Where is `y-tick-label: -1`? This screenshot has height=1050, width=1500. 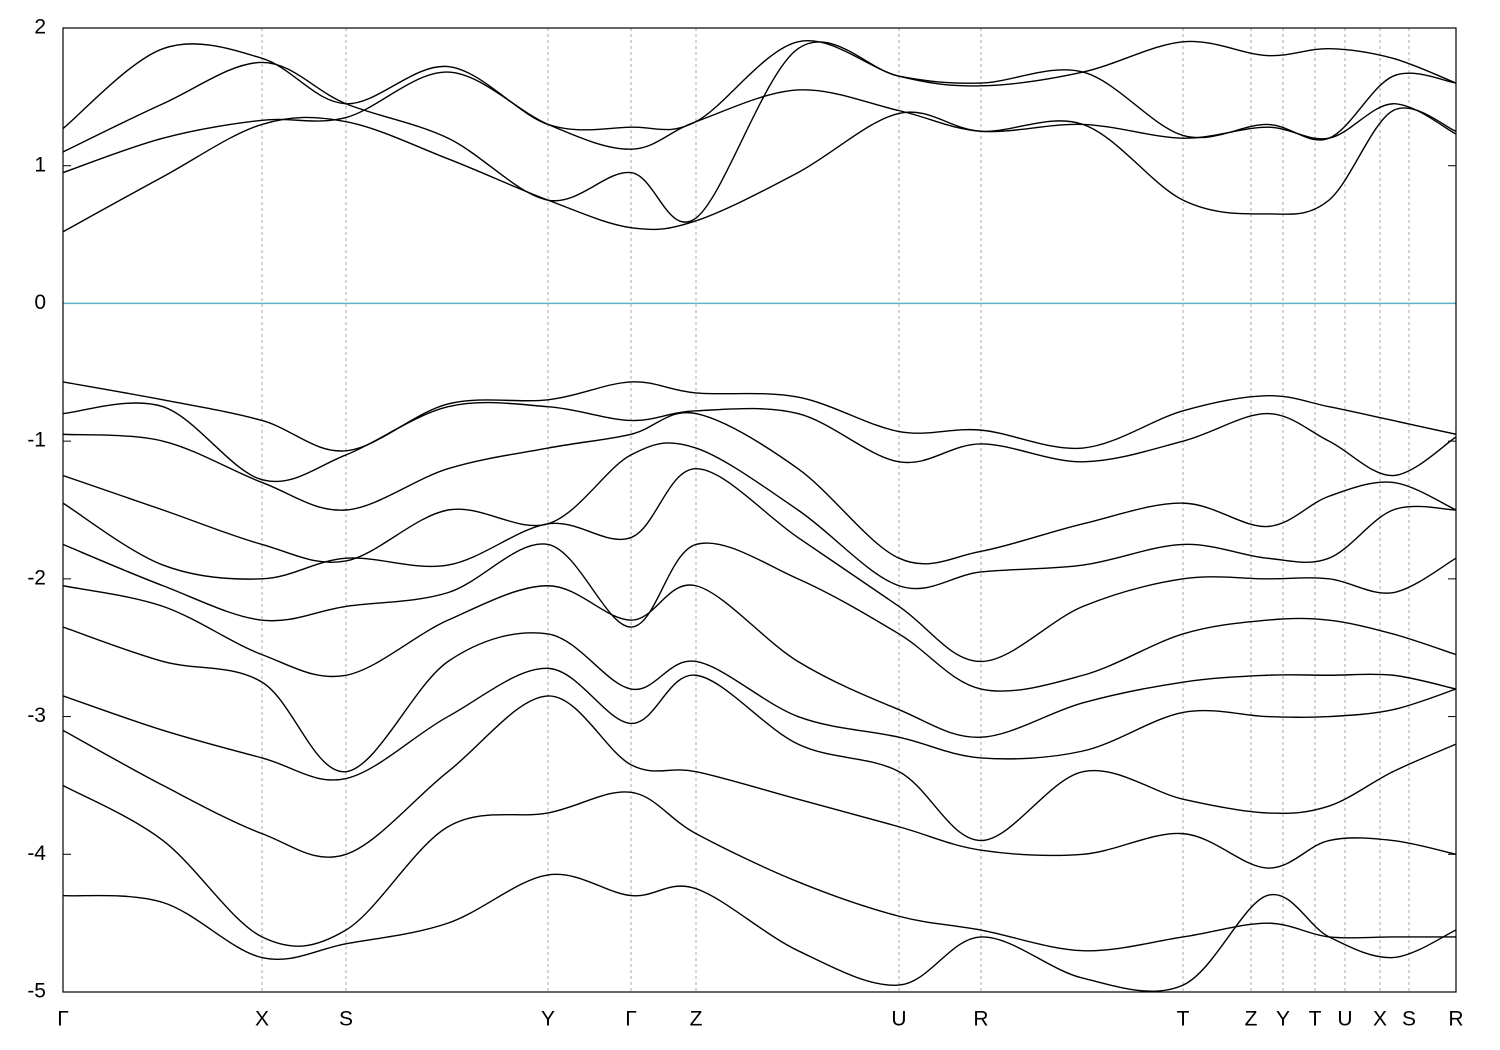 y-tick-label: -1 is located at coordinates (36, 440).